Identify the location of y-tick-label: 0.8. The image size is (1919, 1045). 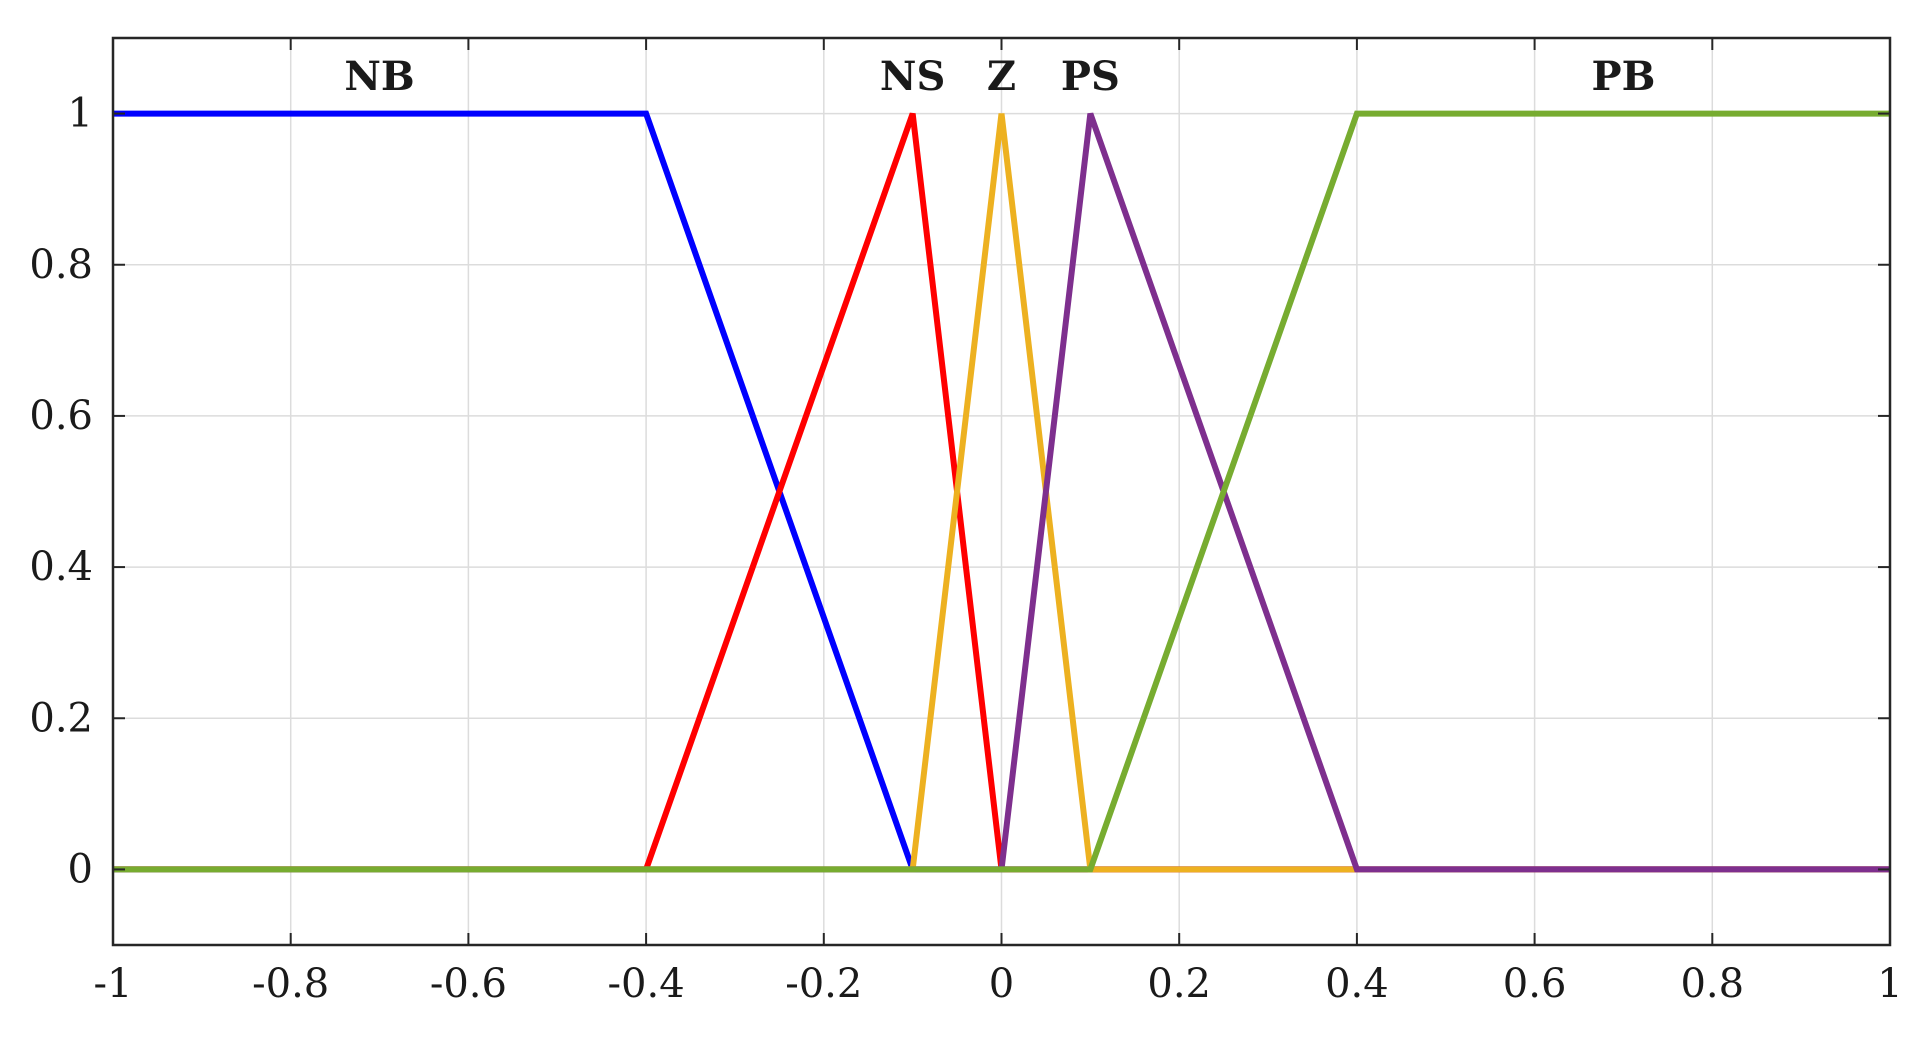
(61, 265).